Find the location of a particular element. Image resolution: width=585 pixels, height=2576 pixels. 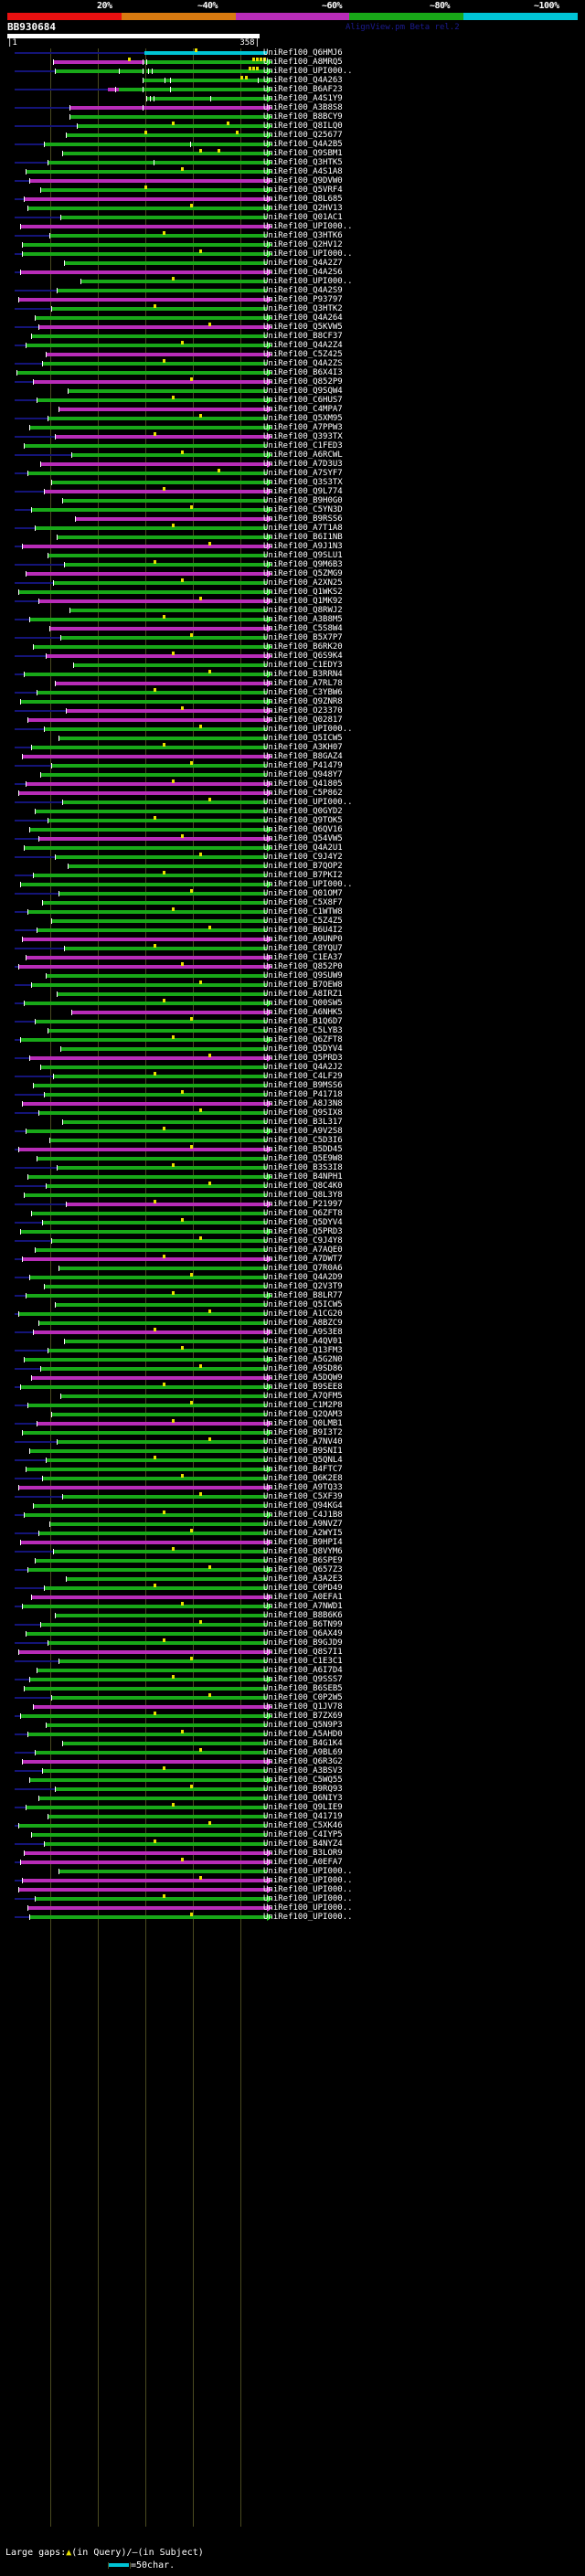

hit-id-label: UniRef100_A7D3U3 is located at coordinates (303, 464).